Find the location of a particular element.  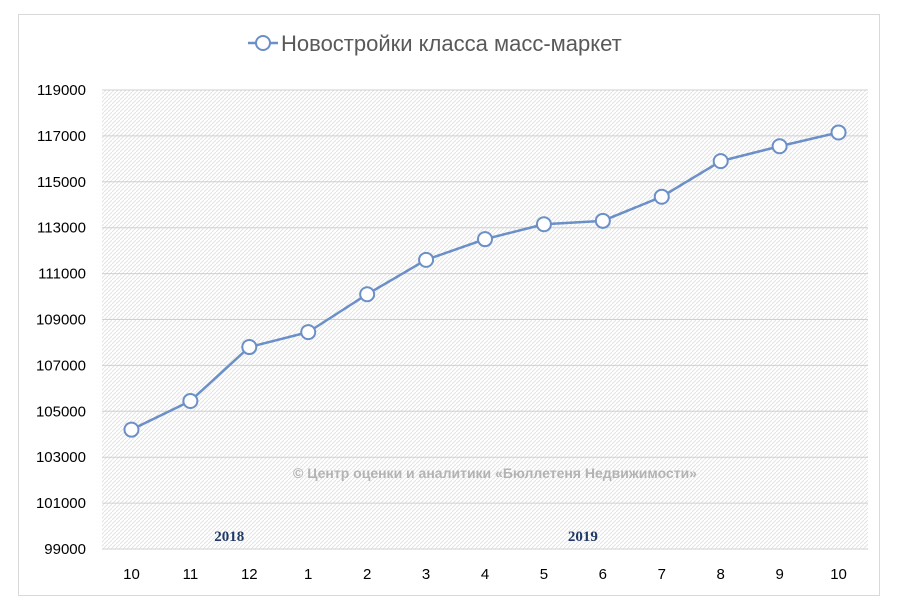

x-tick-label: 6 is located at coordinates (603, 574).